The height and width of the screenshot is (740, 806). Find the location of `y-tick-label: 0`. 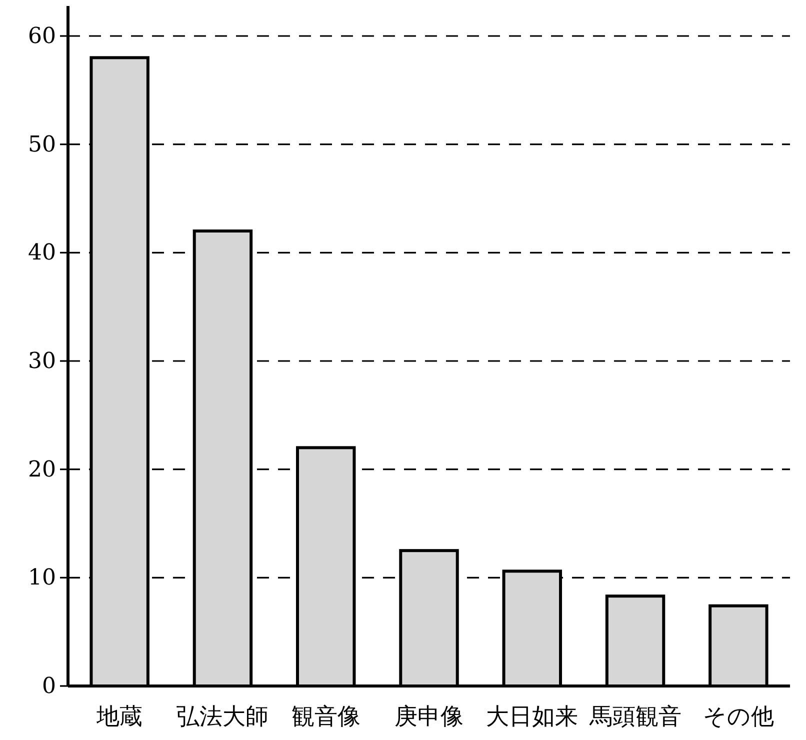

y-tick-label: 0 is located at coordinates (49, 686).